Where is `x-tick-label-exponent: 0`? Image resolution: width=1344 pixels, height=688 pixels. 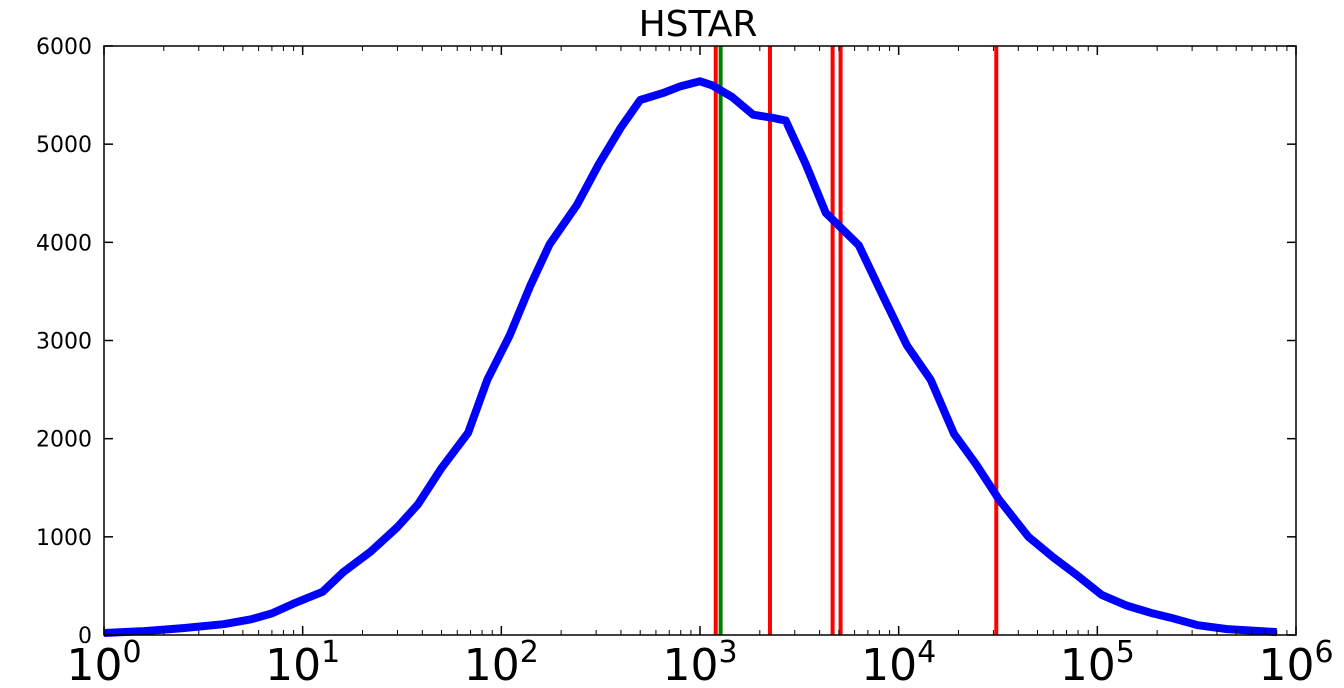
x-tick-label-exponent: 0 is located at coordinates (131, 652).